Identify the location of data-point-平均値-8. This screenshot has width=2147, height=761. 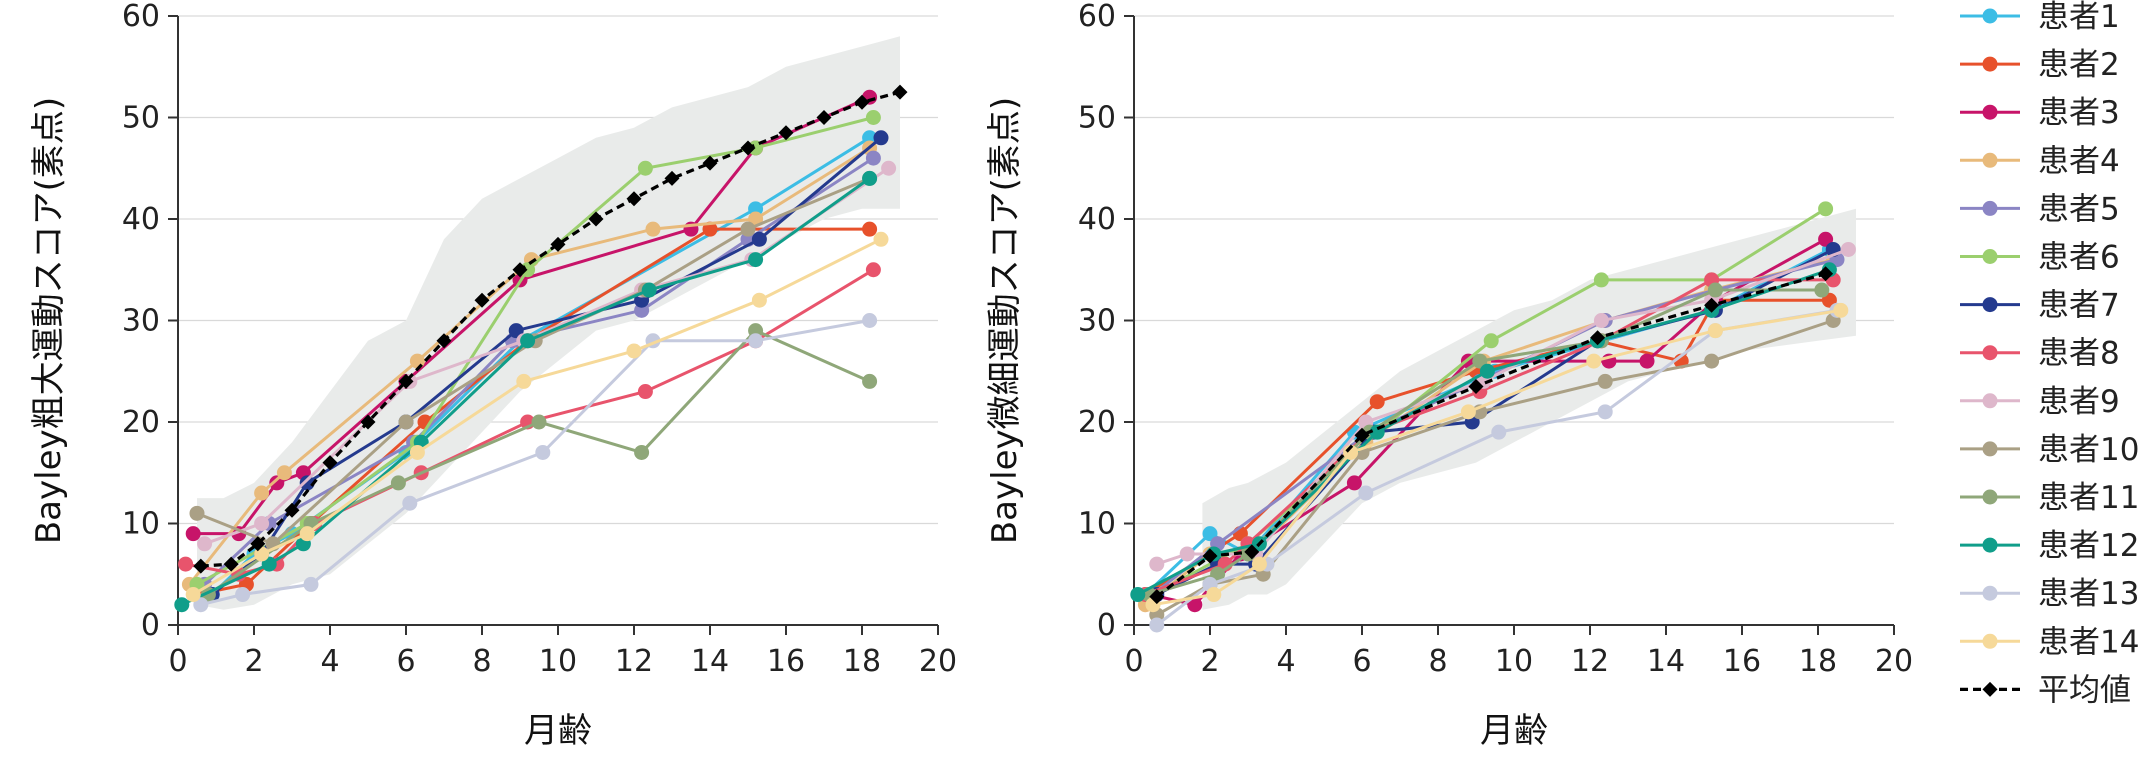
(482, 300).